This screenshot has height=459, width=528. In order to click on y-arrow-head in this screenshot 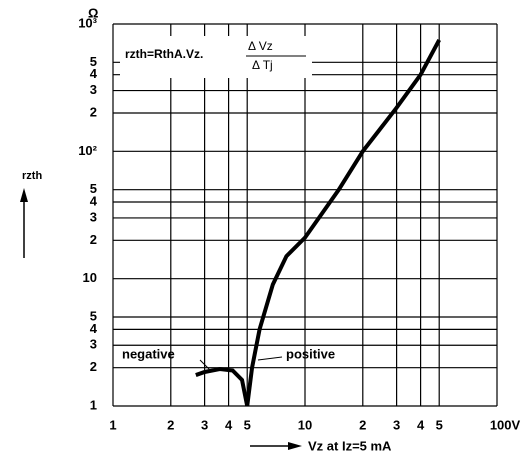, I will do `click(24, 195)`.